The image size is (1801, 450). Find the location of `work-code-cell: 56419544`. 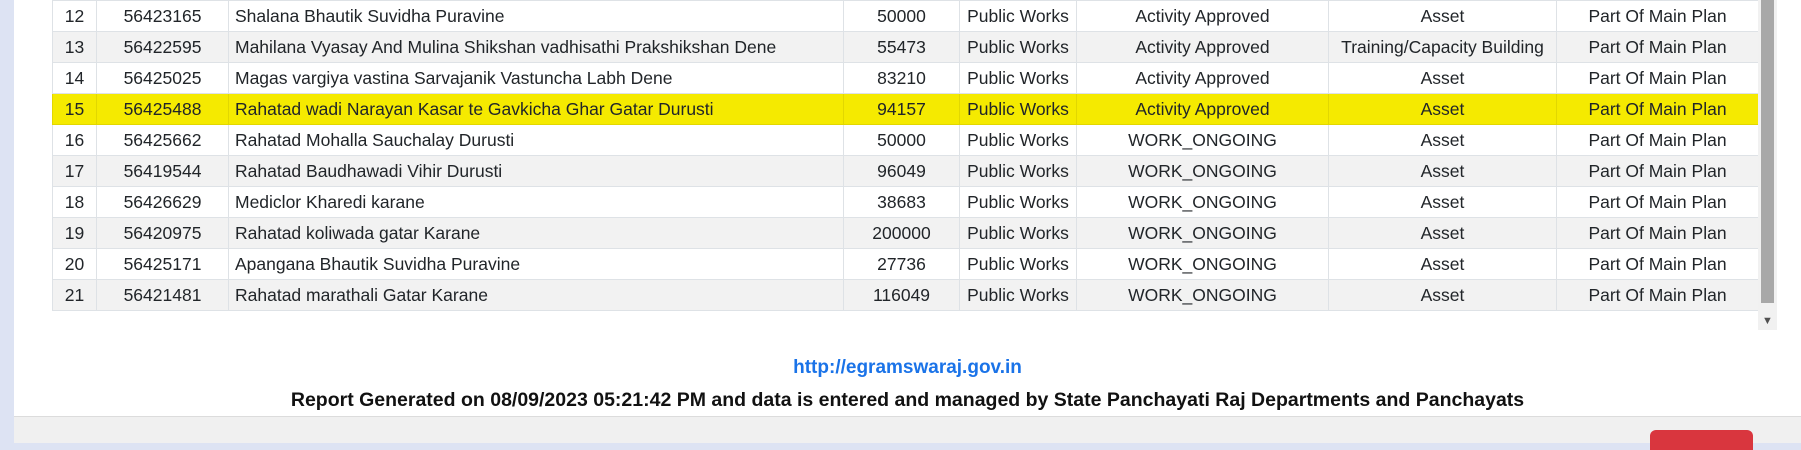

work-code-cell: 56419544 is located at coordinates (162, 171).